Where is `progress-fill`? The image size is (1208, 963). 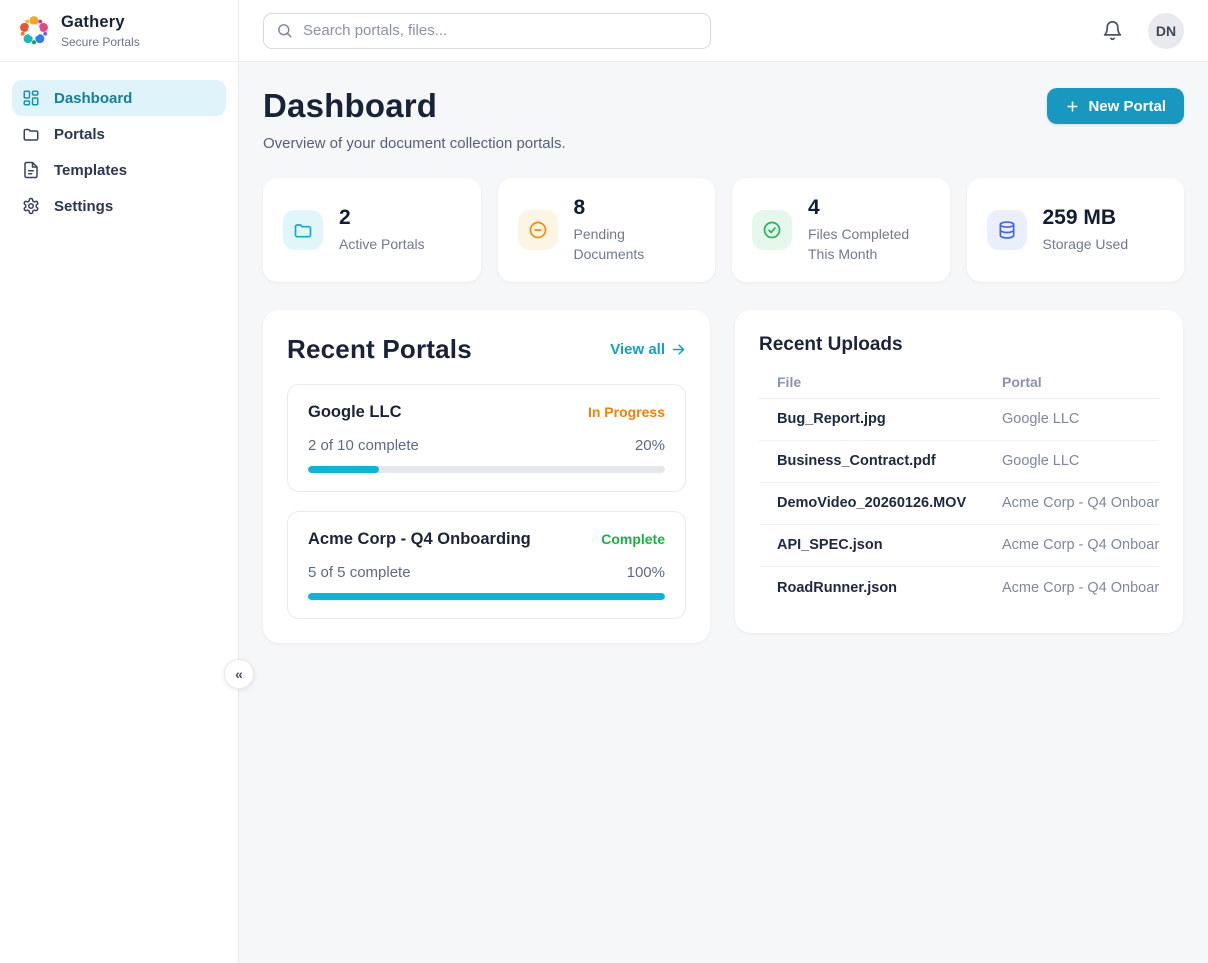
progress-fill is located at coordinates (486, 596).